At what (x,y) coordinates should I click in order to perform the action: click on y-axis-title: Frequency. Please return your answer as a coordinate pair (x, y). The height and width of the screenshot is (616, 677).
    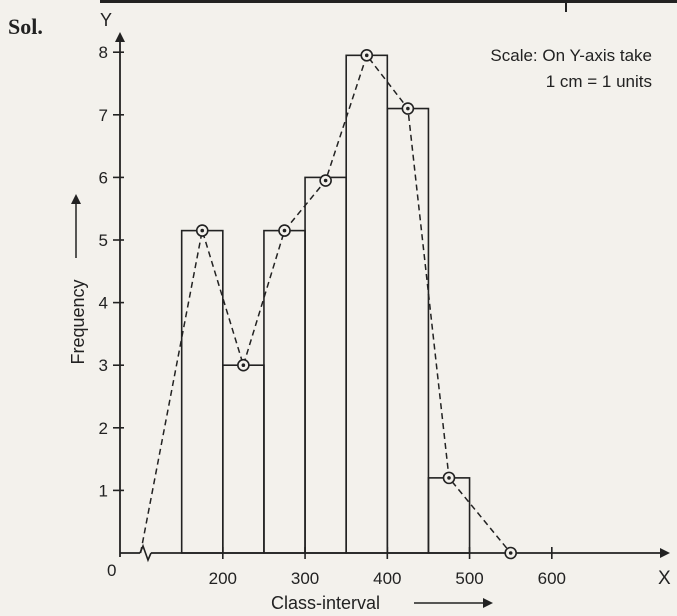
    Looking at the image, I should click on (78, 321).